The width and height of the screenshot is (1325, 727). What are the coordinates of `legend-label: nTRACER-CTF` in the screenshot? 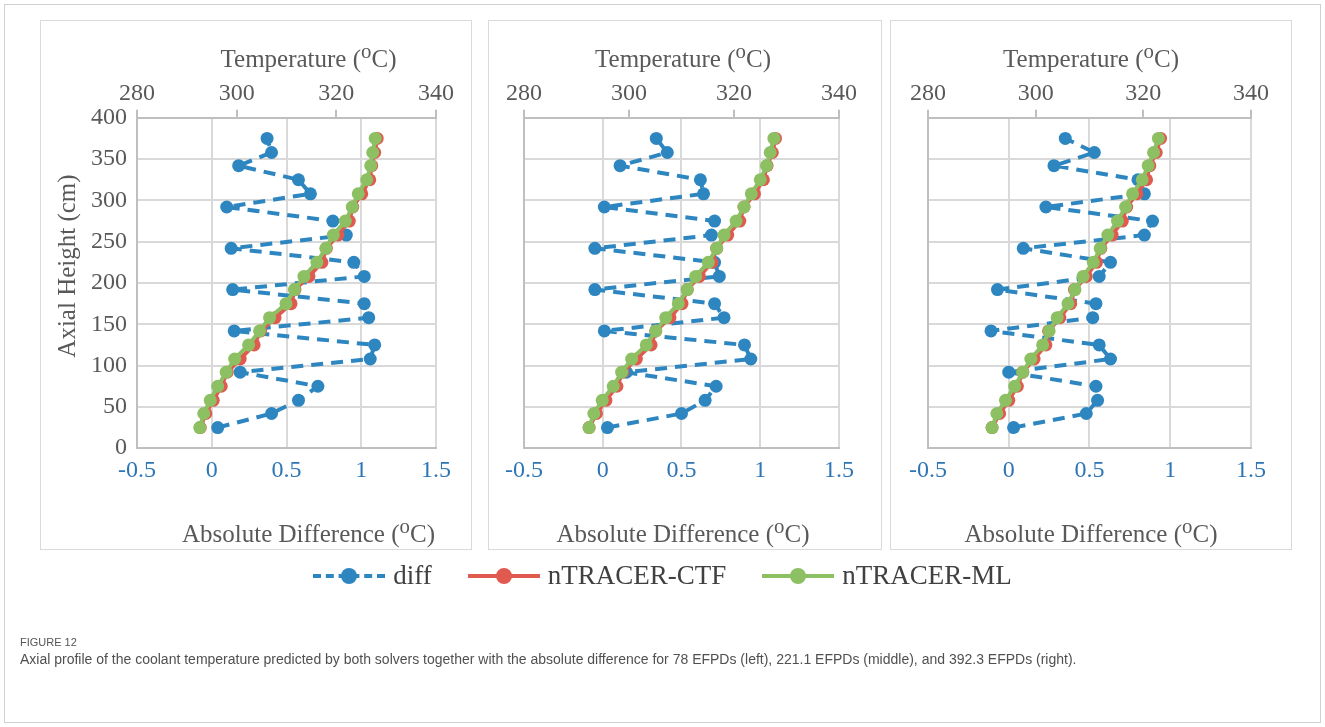 It's located at (637, 575).